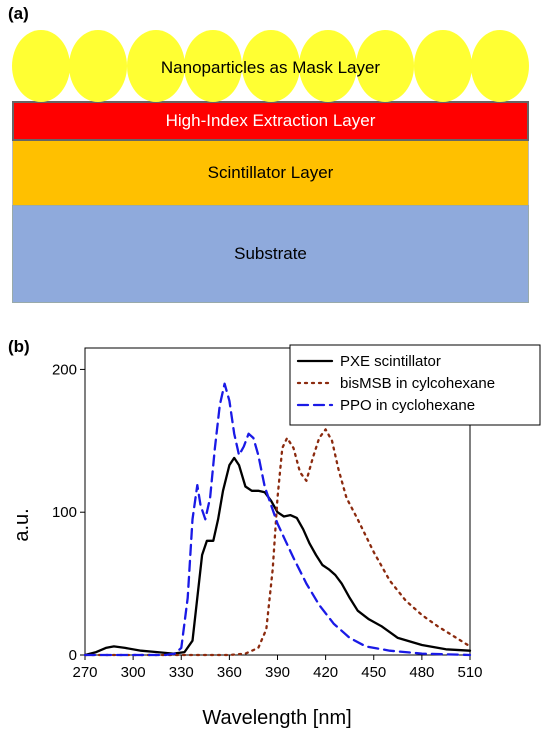 This screenshot has width=550, height=734. Describe the element at coordinates (84, 672) in the screenshot. I see `x-tick-label: 270` at that location.